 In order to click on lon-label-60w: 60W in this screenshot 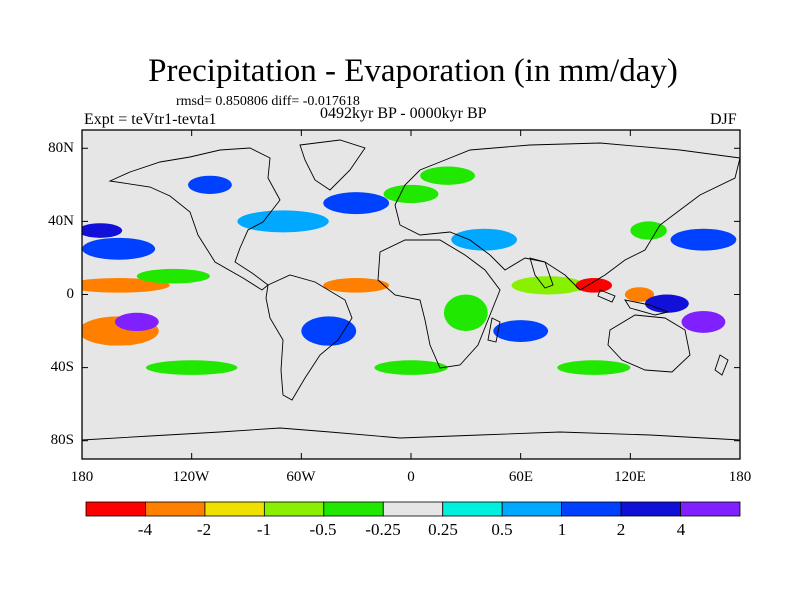, I will do `click(301, 477)`.